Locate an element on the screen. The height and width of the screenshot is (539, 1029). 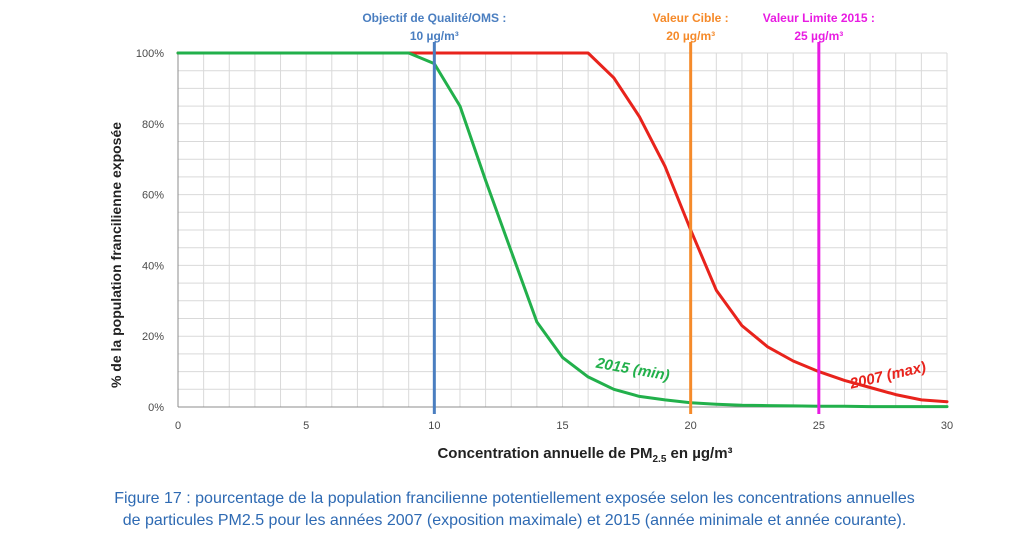
series-labels: 2007 (max) 2015 (min) is located at coordinates (761, 374).